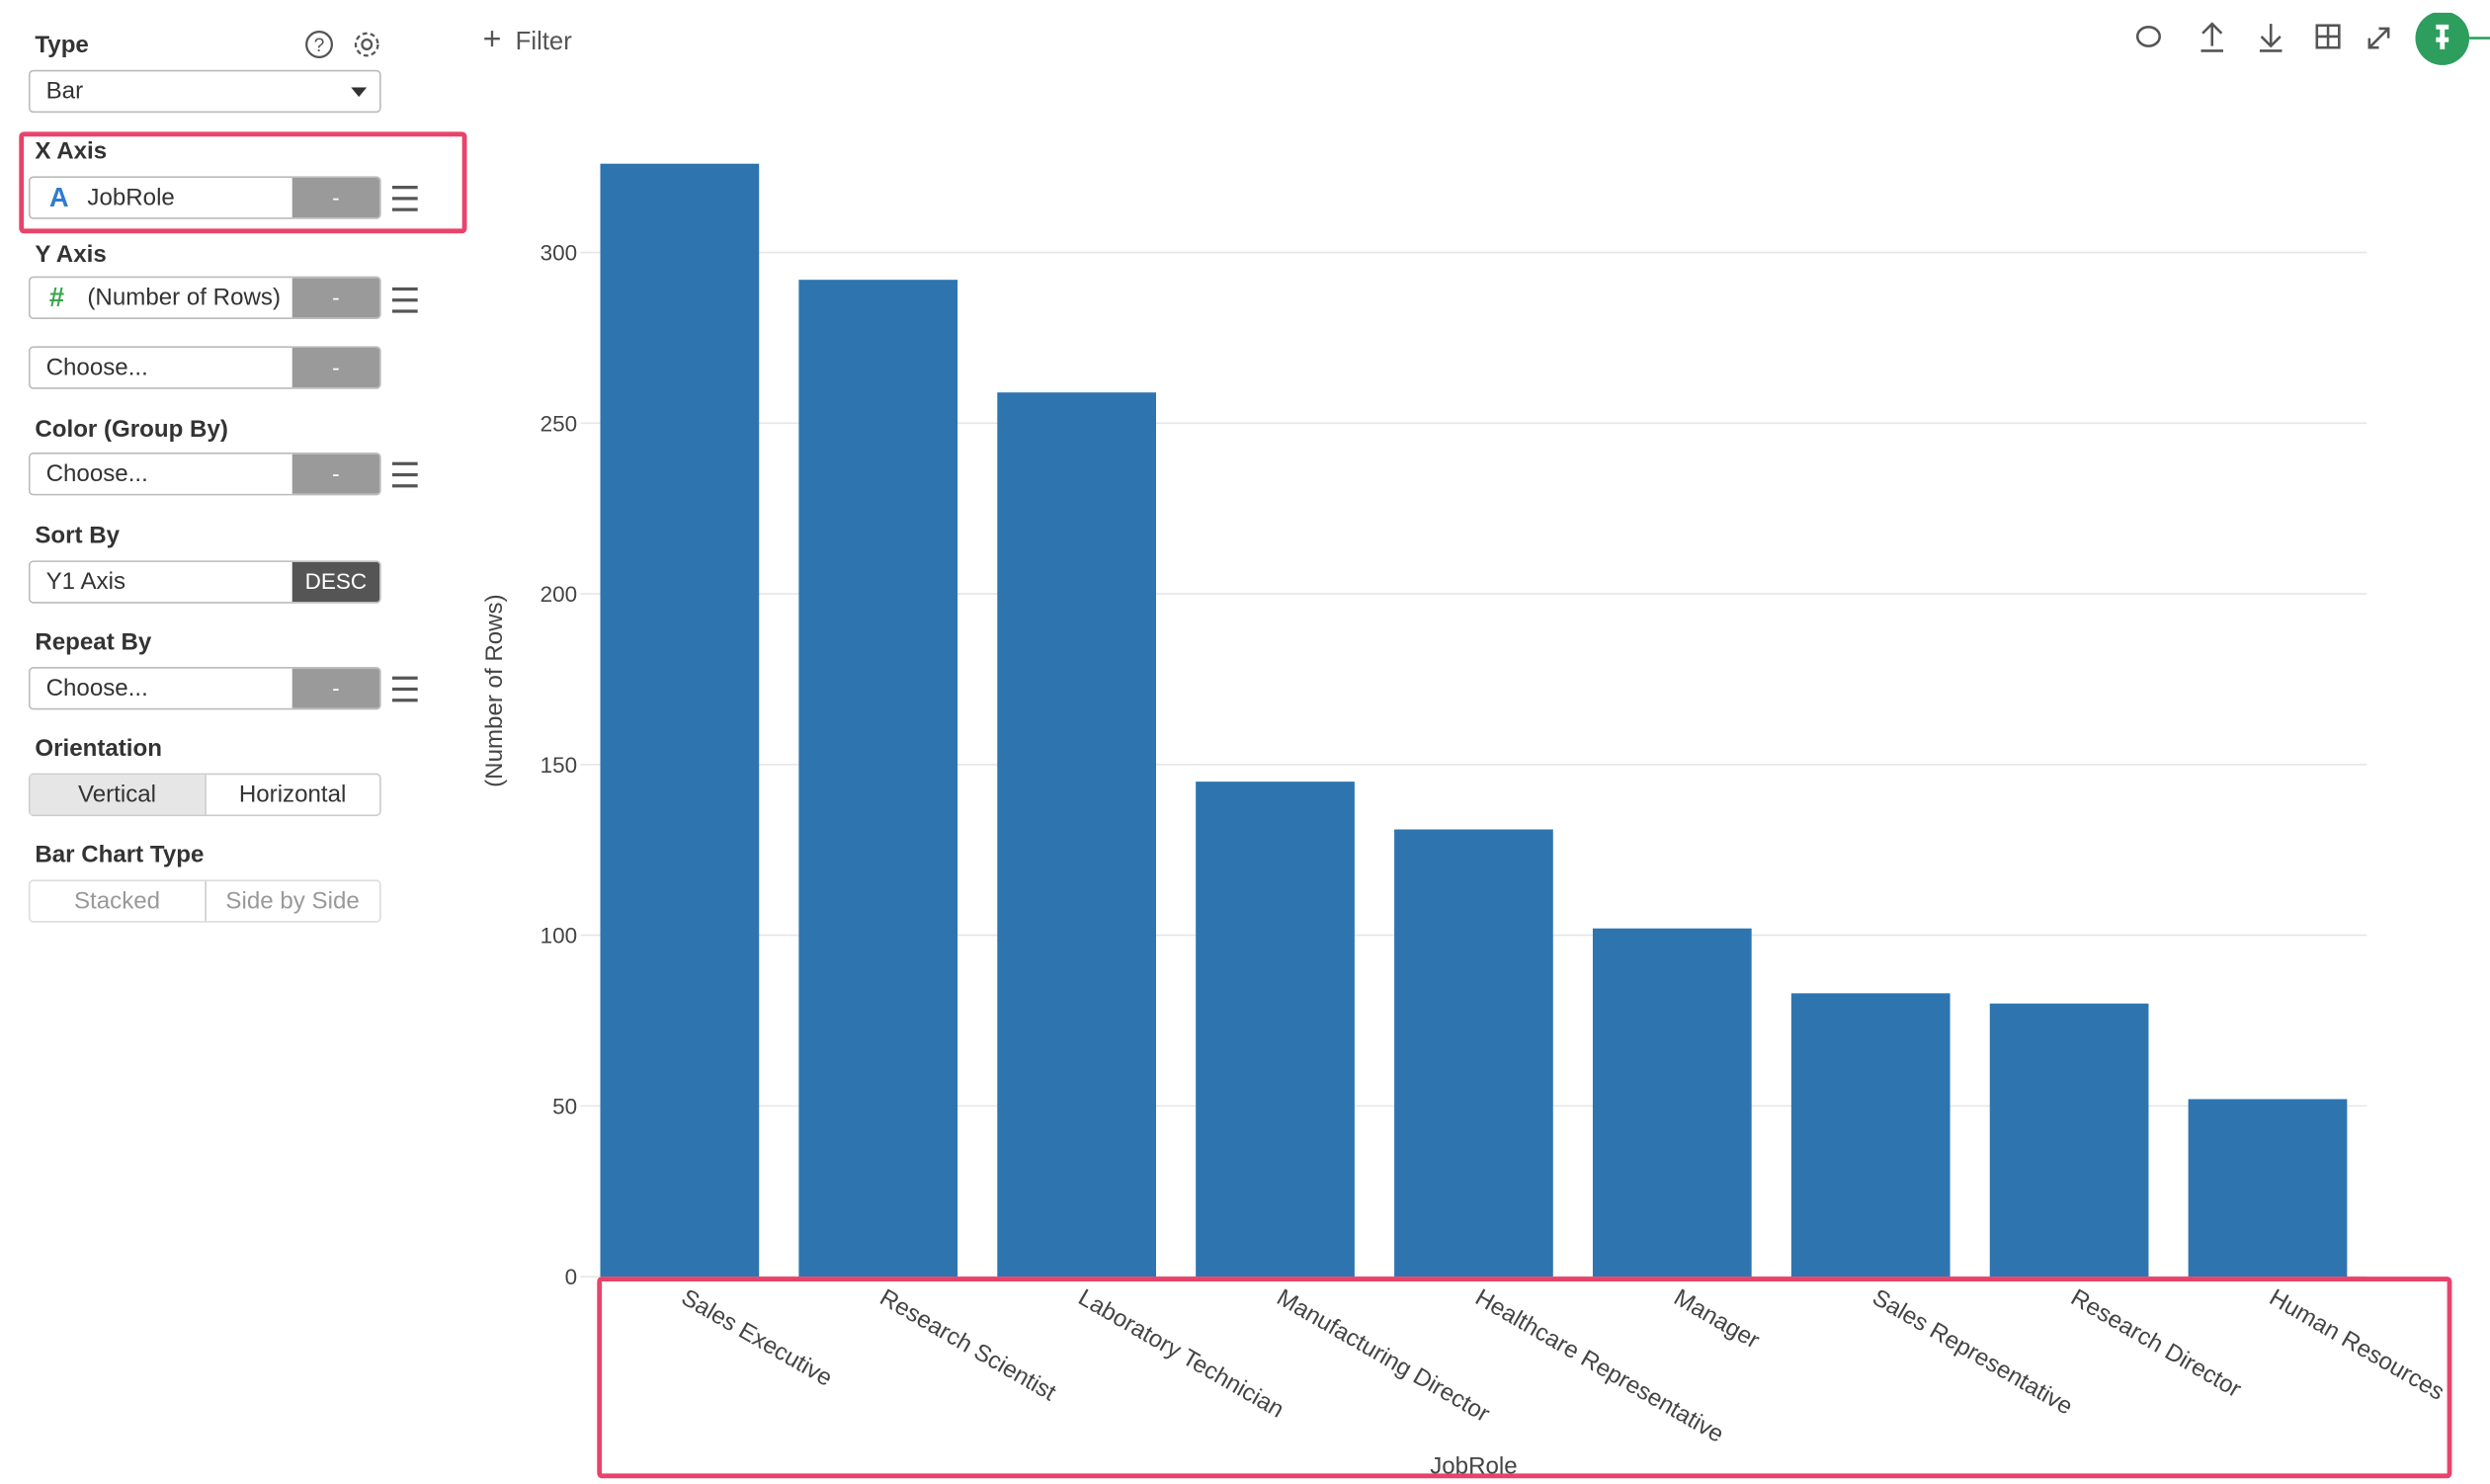 This screenshot has height=1484, width=2490. Describe the element at coordinates (344, 44) in the screenshot. I see `help-settings-icons: ?` at that location.